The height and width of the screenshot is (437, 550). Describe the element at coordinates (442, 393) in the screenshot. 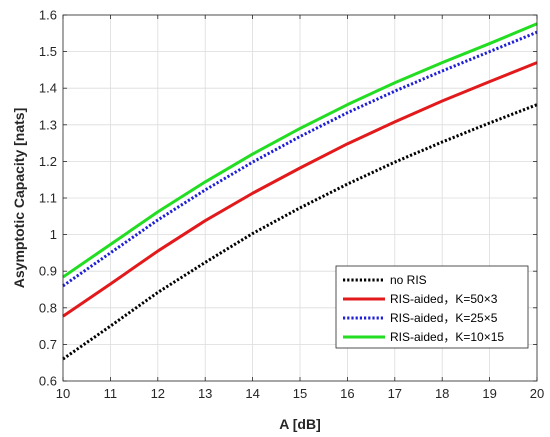

I see `x-tick-label: 18` at that location.